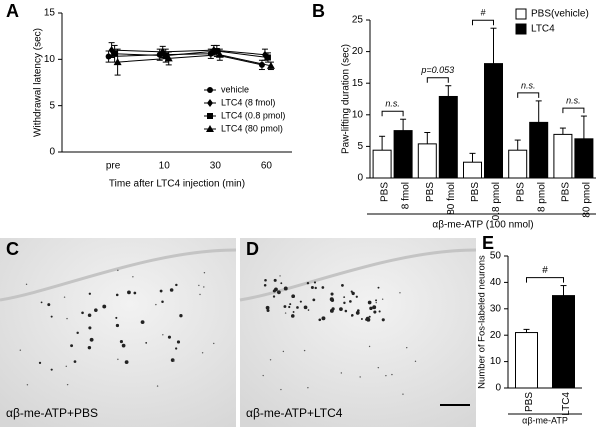 The width and height of the screenshot is (600, 427). What do you see at coordinates (482, 322) in the screenshot?
I see `y-axis-label: Number of Fos-labeled neurons` at bounding box center [482, 322].